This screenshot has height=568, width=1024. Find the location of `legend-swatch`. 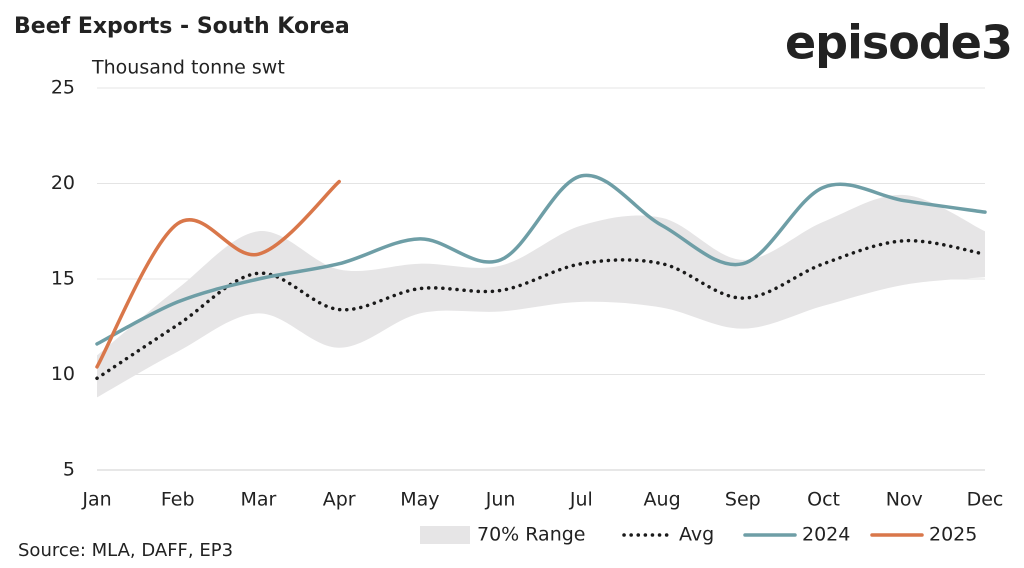

legend-swatch is located at coordinates (445, 535).